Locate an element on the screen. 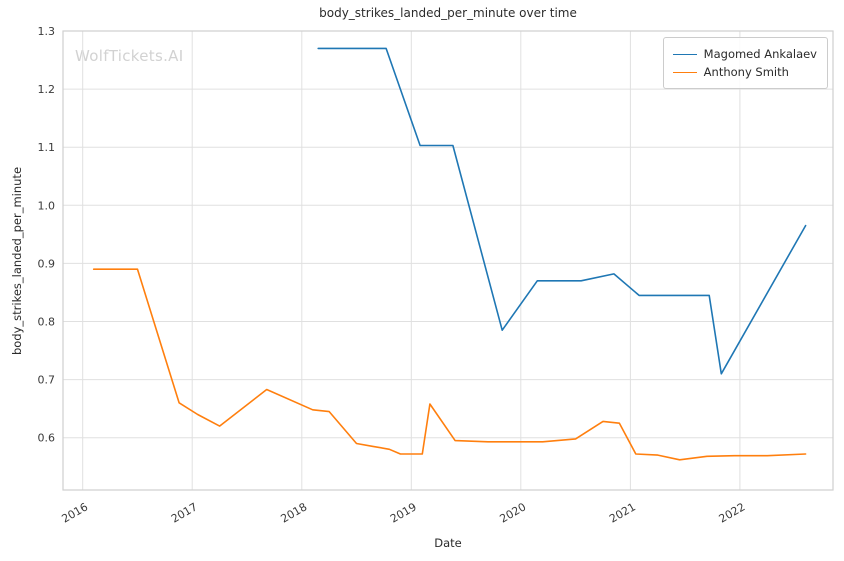 This screenshot has height=561, width=844. x-tick-label: 2019 is located at coordinates (403, 512).